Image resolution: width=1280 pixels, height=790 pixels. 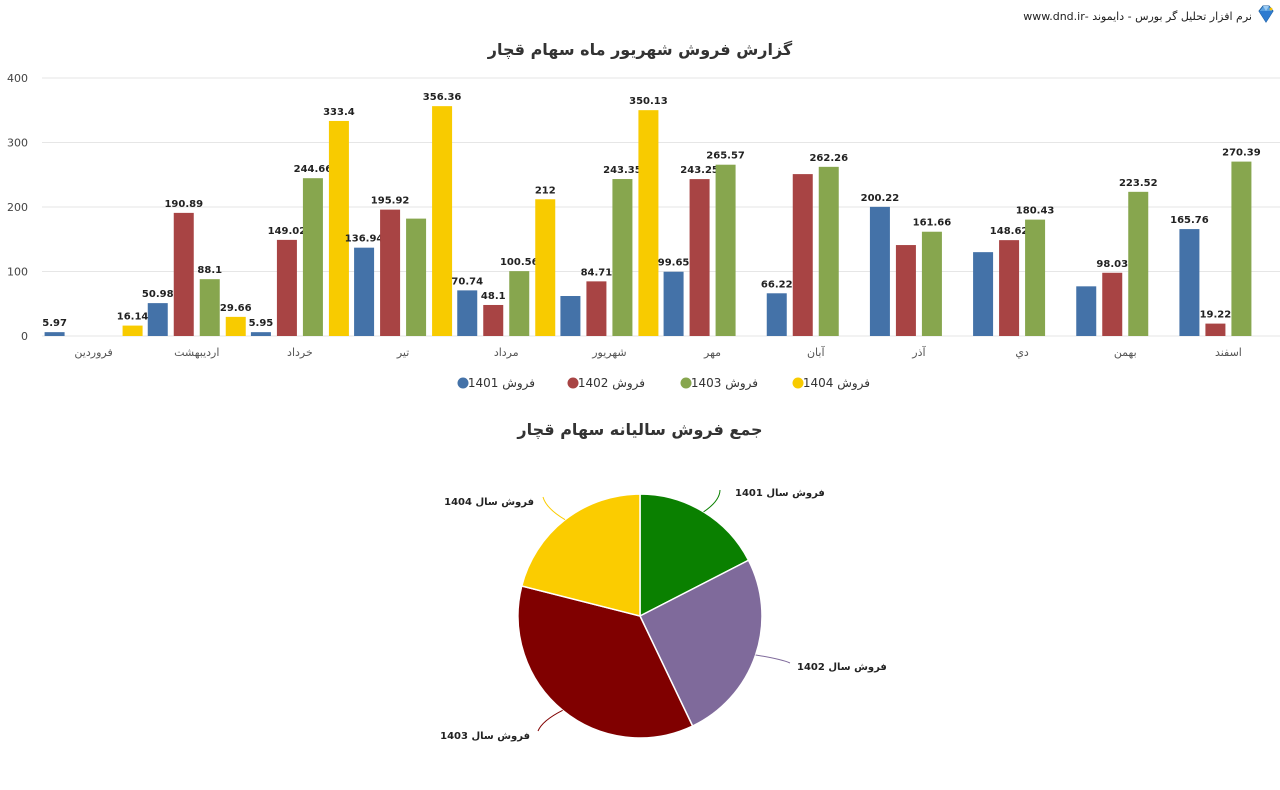 I want to click on data-label: 195.92, so click(x=390, y=201).